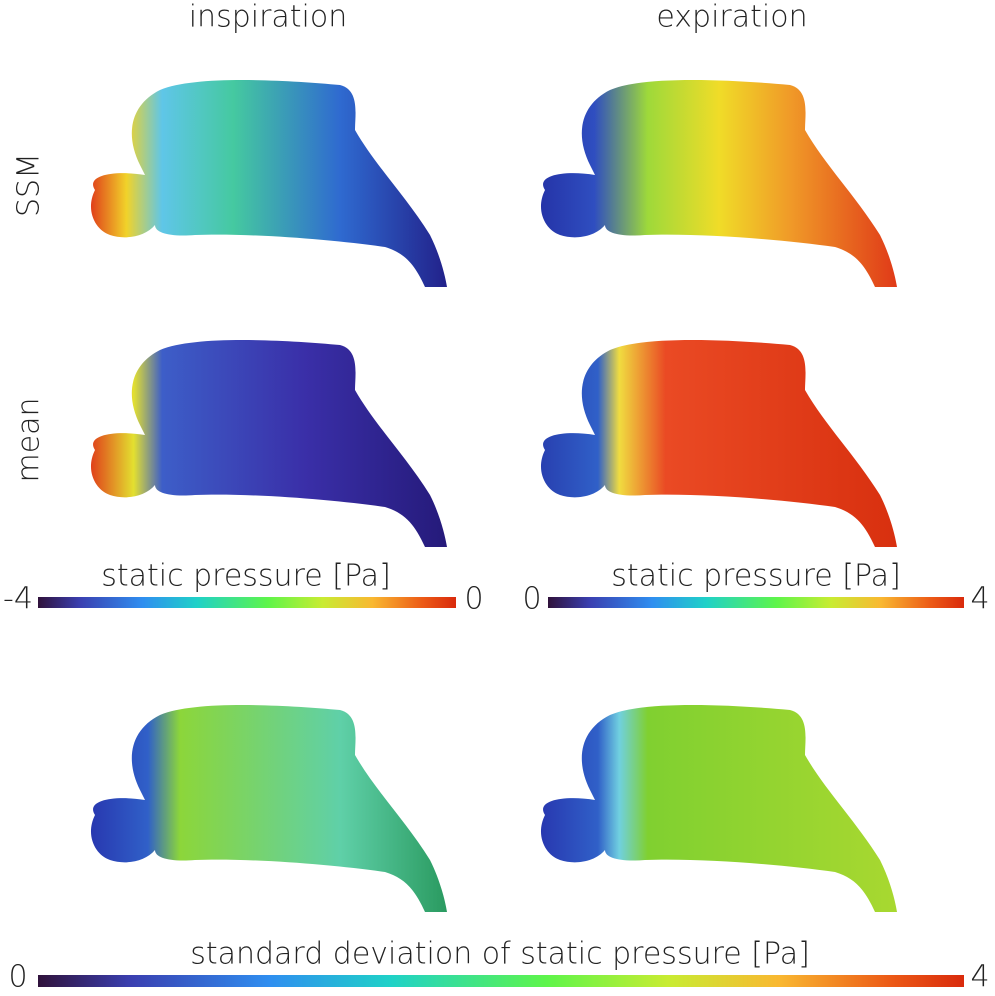 The width and height of the screenshot is (995, 996). Describe the element at coordinates (268, 17) in the screenshot. I see `column-header: inspiration` at that location.